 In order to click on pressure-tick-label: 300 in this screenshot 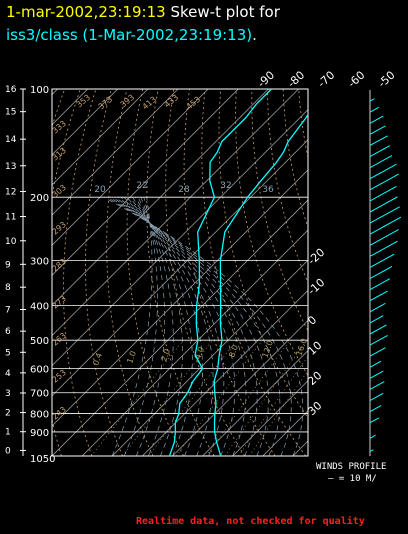, I will do `click(39, 261)`.